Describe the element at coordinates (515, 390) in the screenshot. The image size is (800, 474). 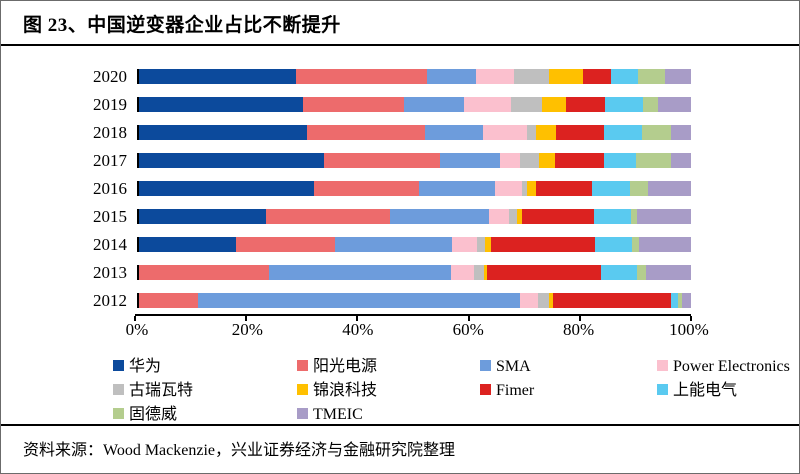
I see `legend-label: Fimer` at that location.